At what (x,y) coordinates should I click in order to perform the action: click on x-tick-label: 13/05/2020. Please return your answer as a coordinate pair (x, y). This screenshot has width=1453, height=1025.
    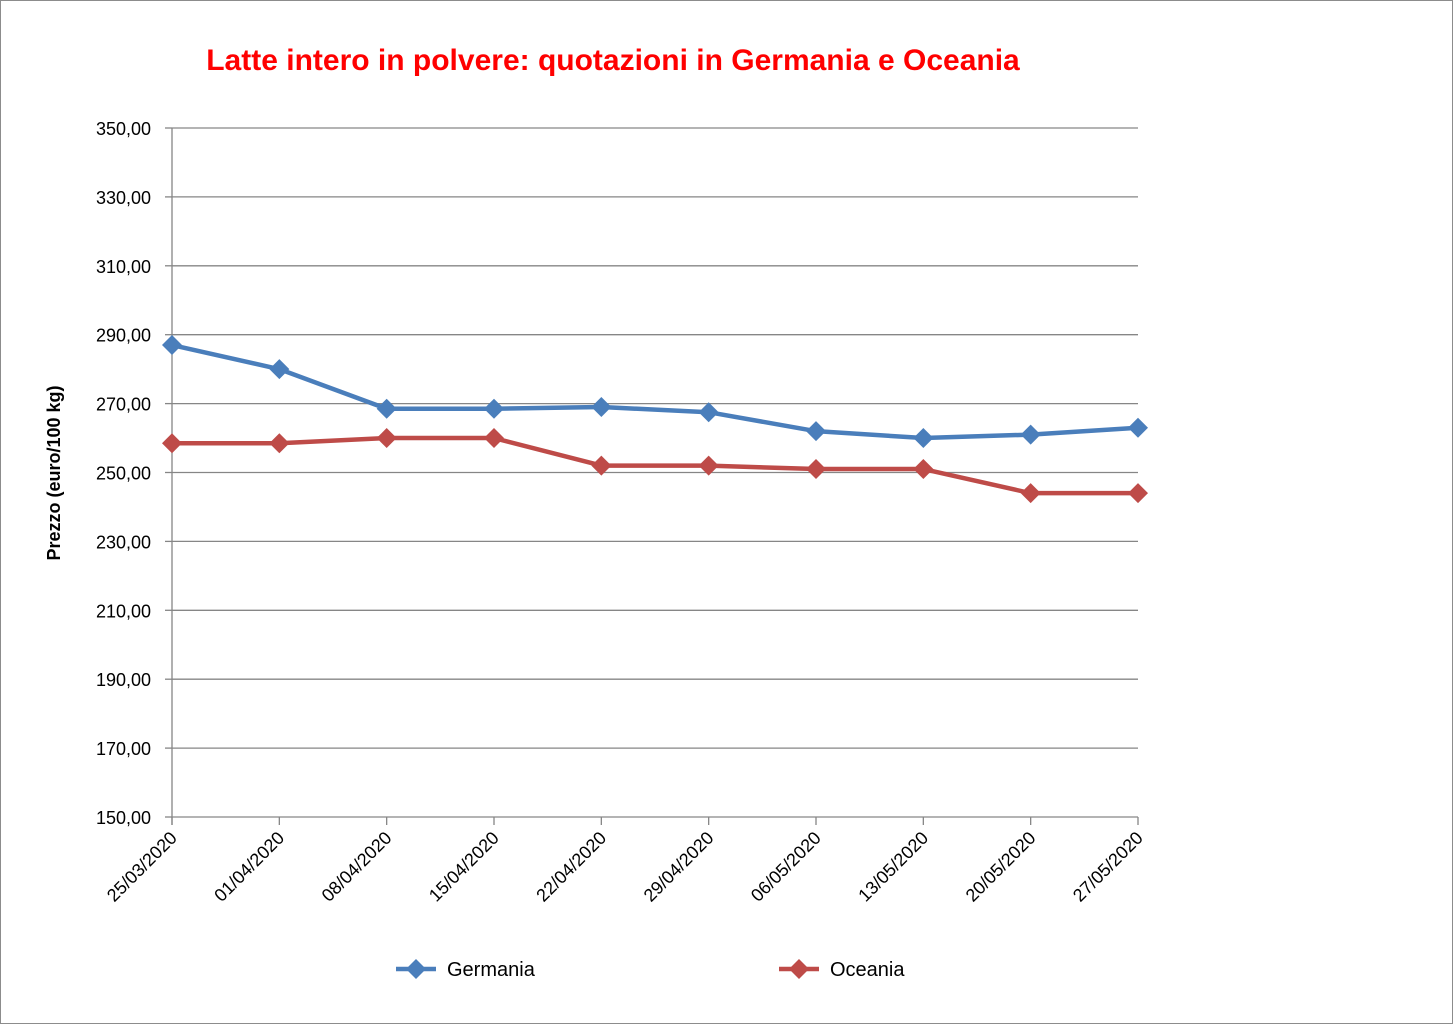
    Looking at the image, I should click on (893, 867).